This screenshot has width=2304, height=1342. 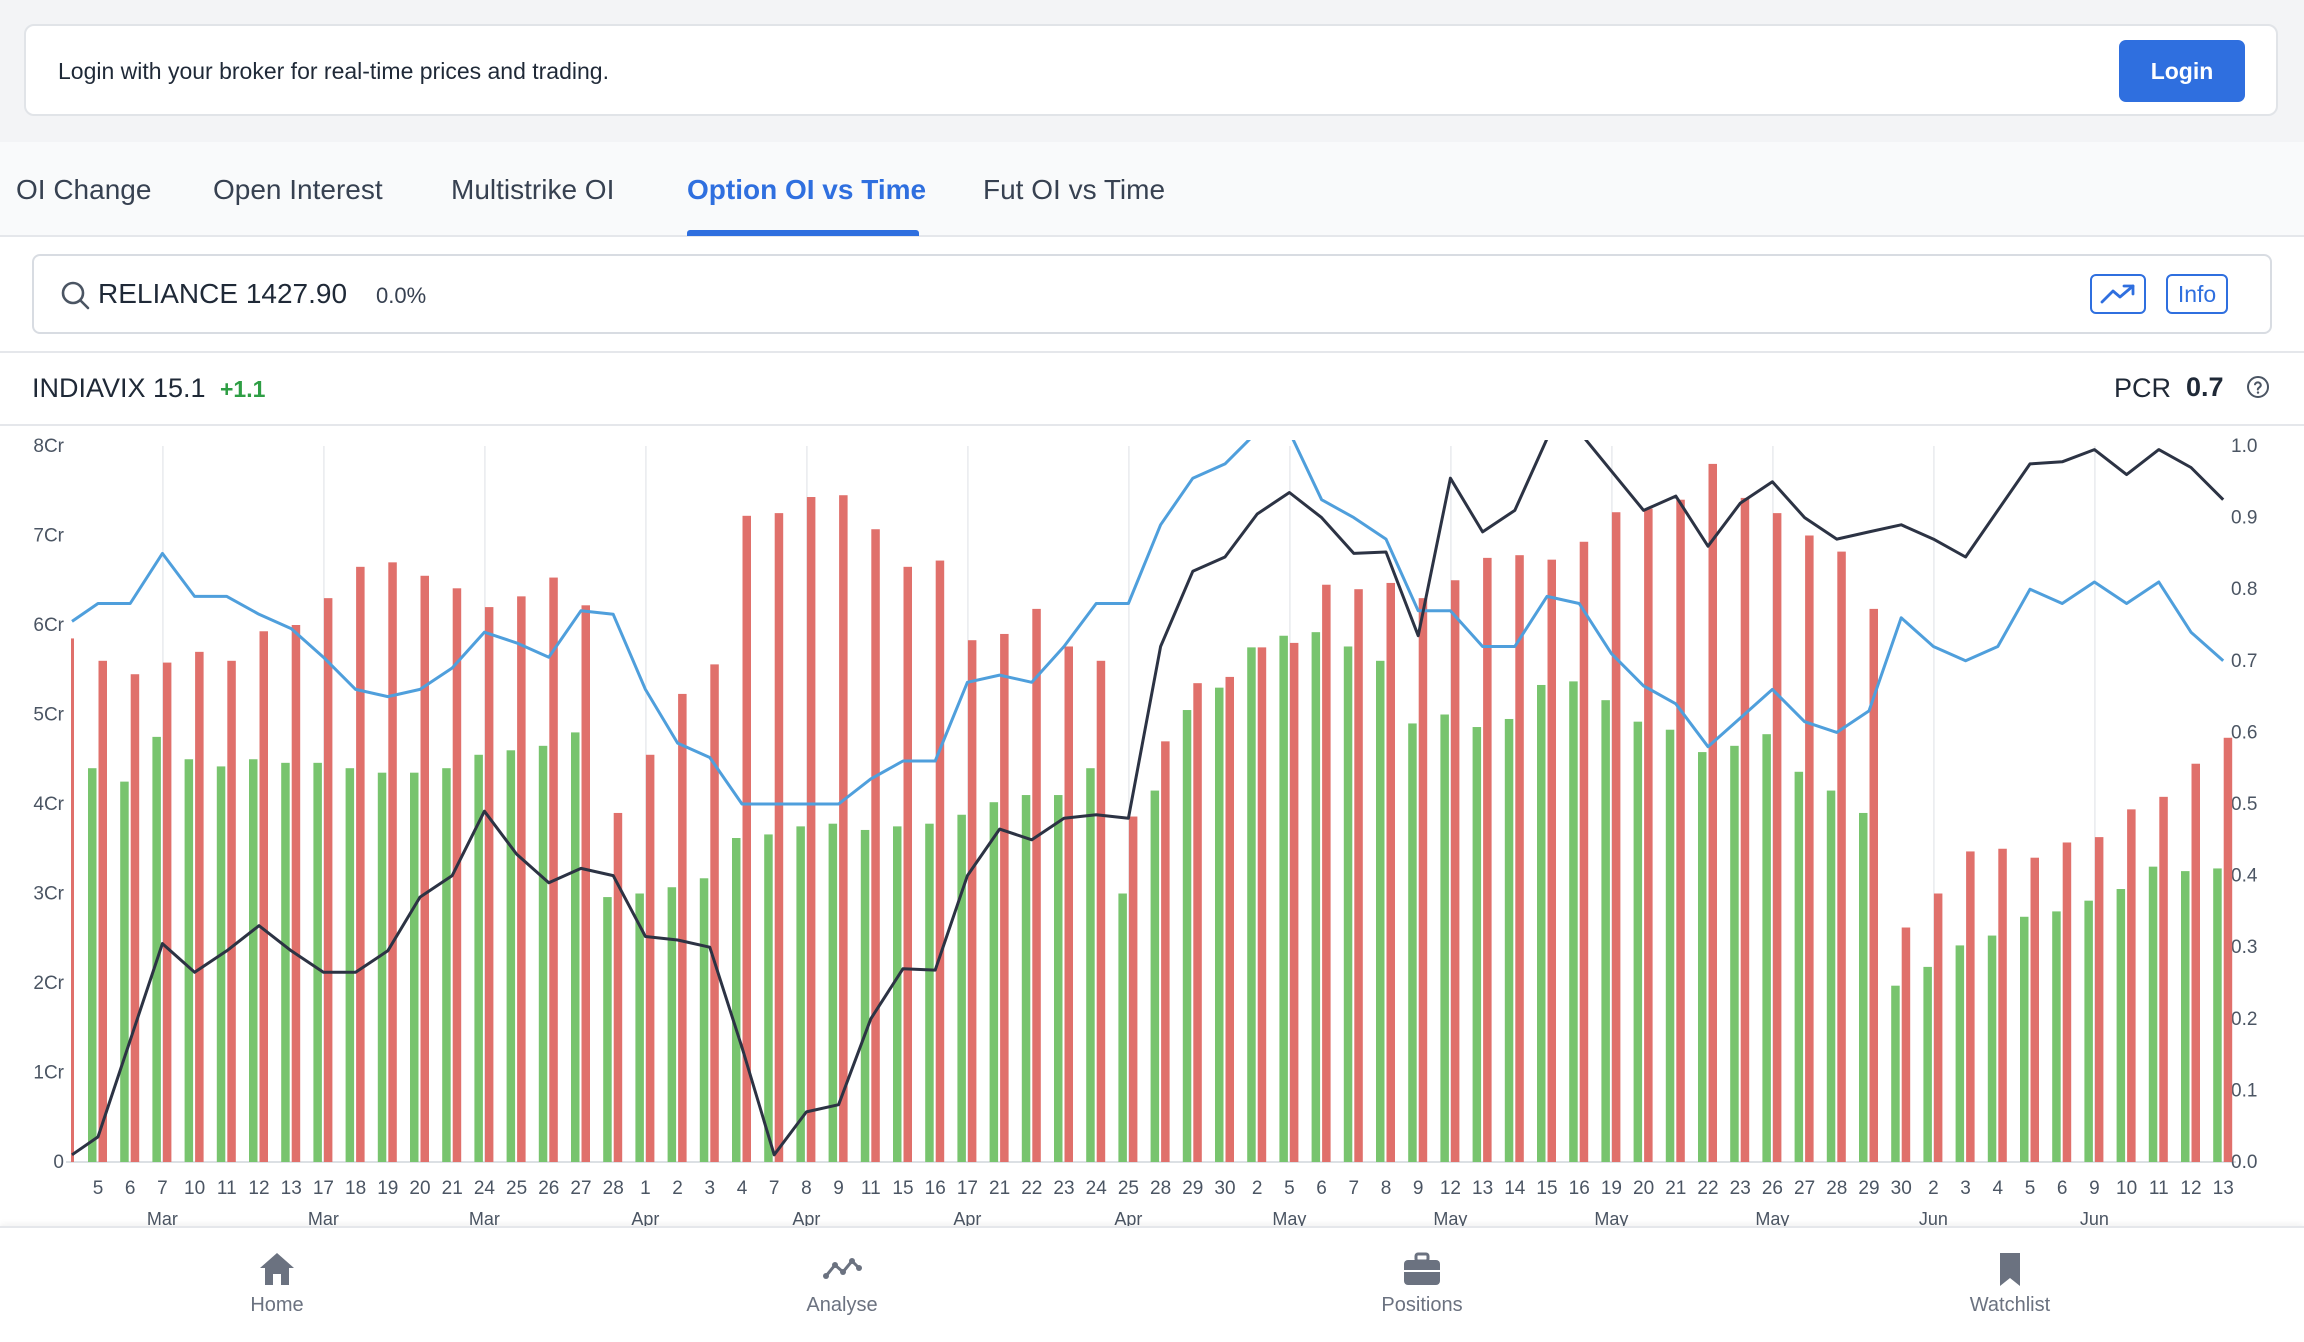 I want to click on active-tab-indicator, so click(x=803, y=233).